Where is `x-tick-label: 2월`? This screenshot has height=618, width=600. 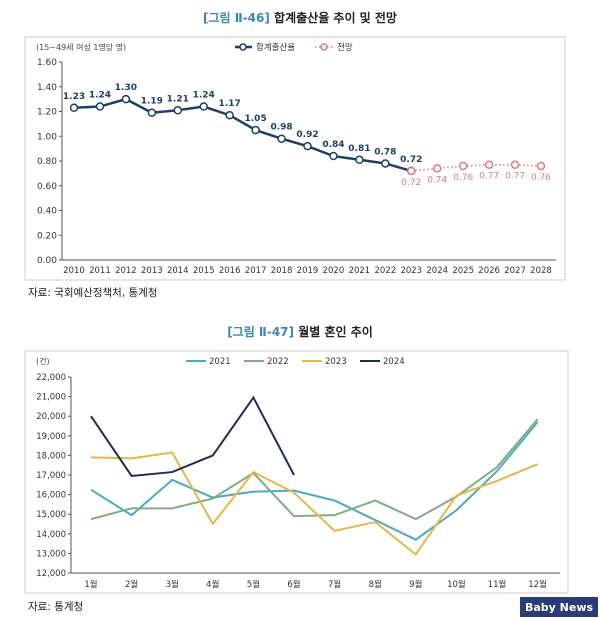
x-tick-label: 2월 is located at coordinates (131, 584).